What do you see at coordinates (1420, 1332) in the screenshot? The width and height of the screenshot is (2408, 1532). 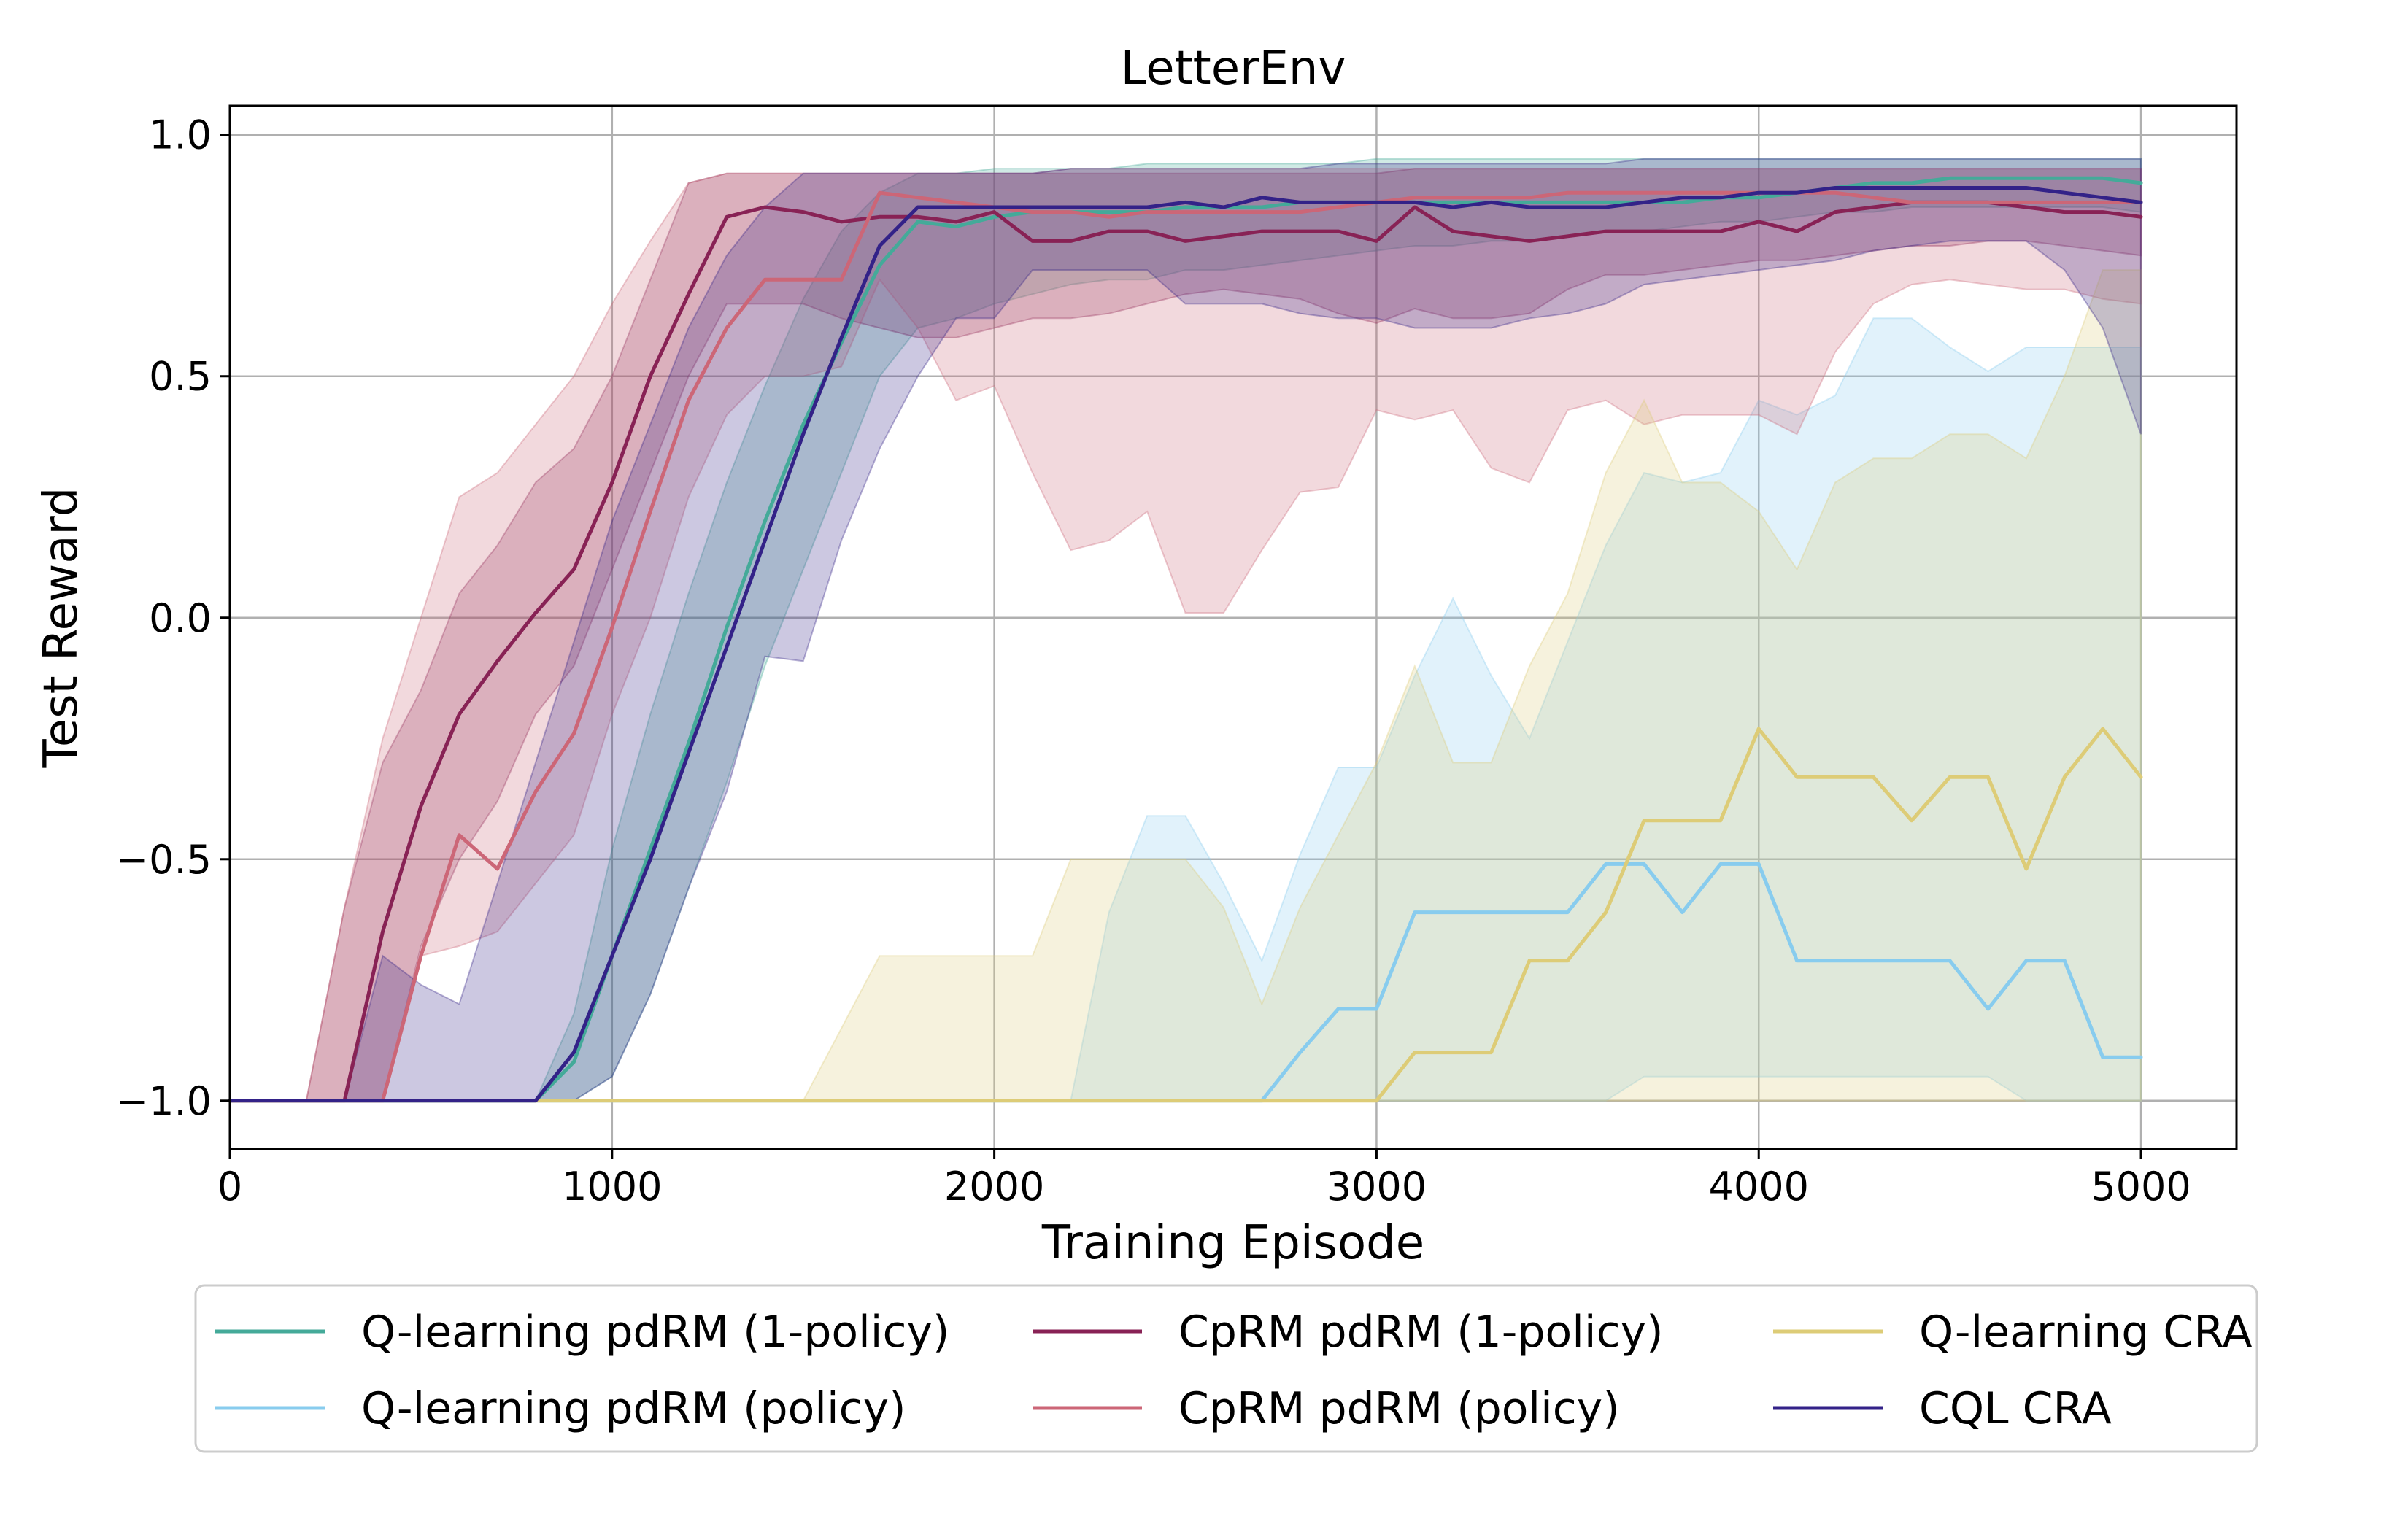 I see `legend-label-cprm-pdrm-1-policy: CpRM pdRM (1-policy)` at bounding box center [1420, 1332].